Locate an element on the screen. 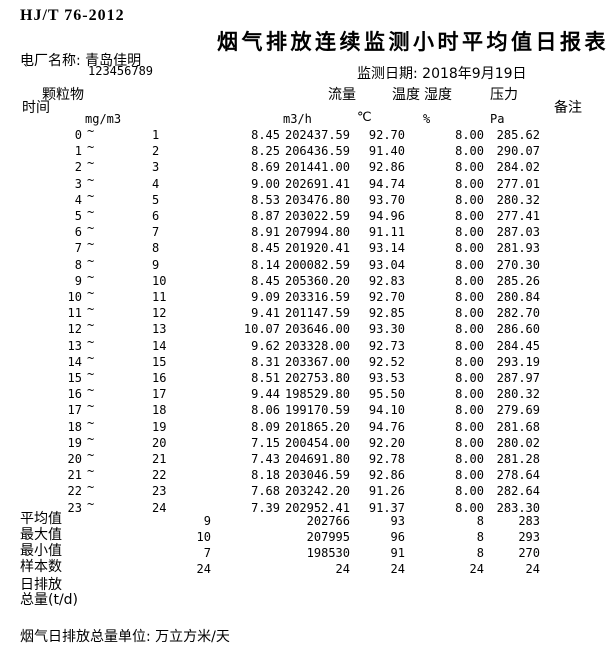  flow-value: 206436.59 is located at coordinates (317, 151).